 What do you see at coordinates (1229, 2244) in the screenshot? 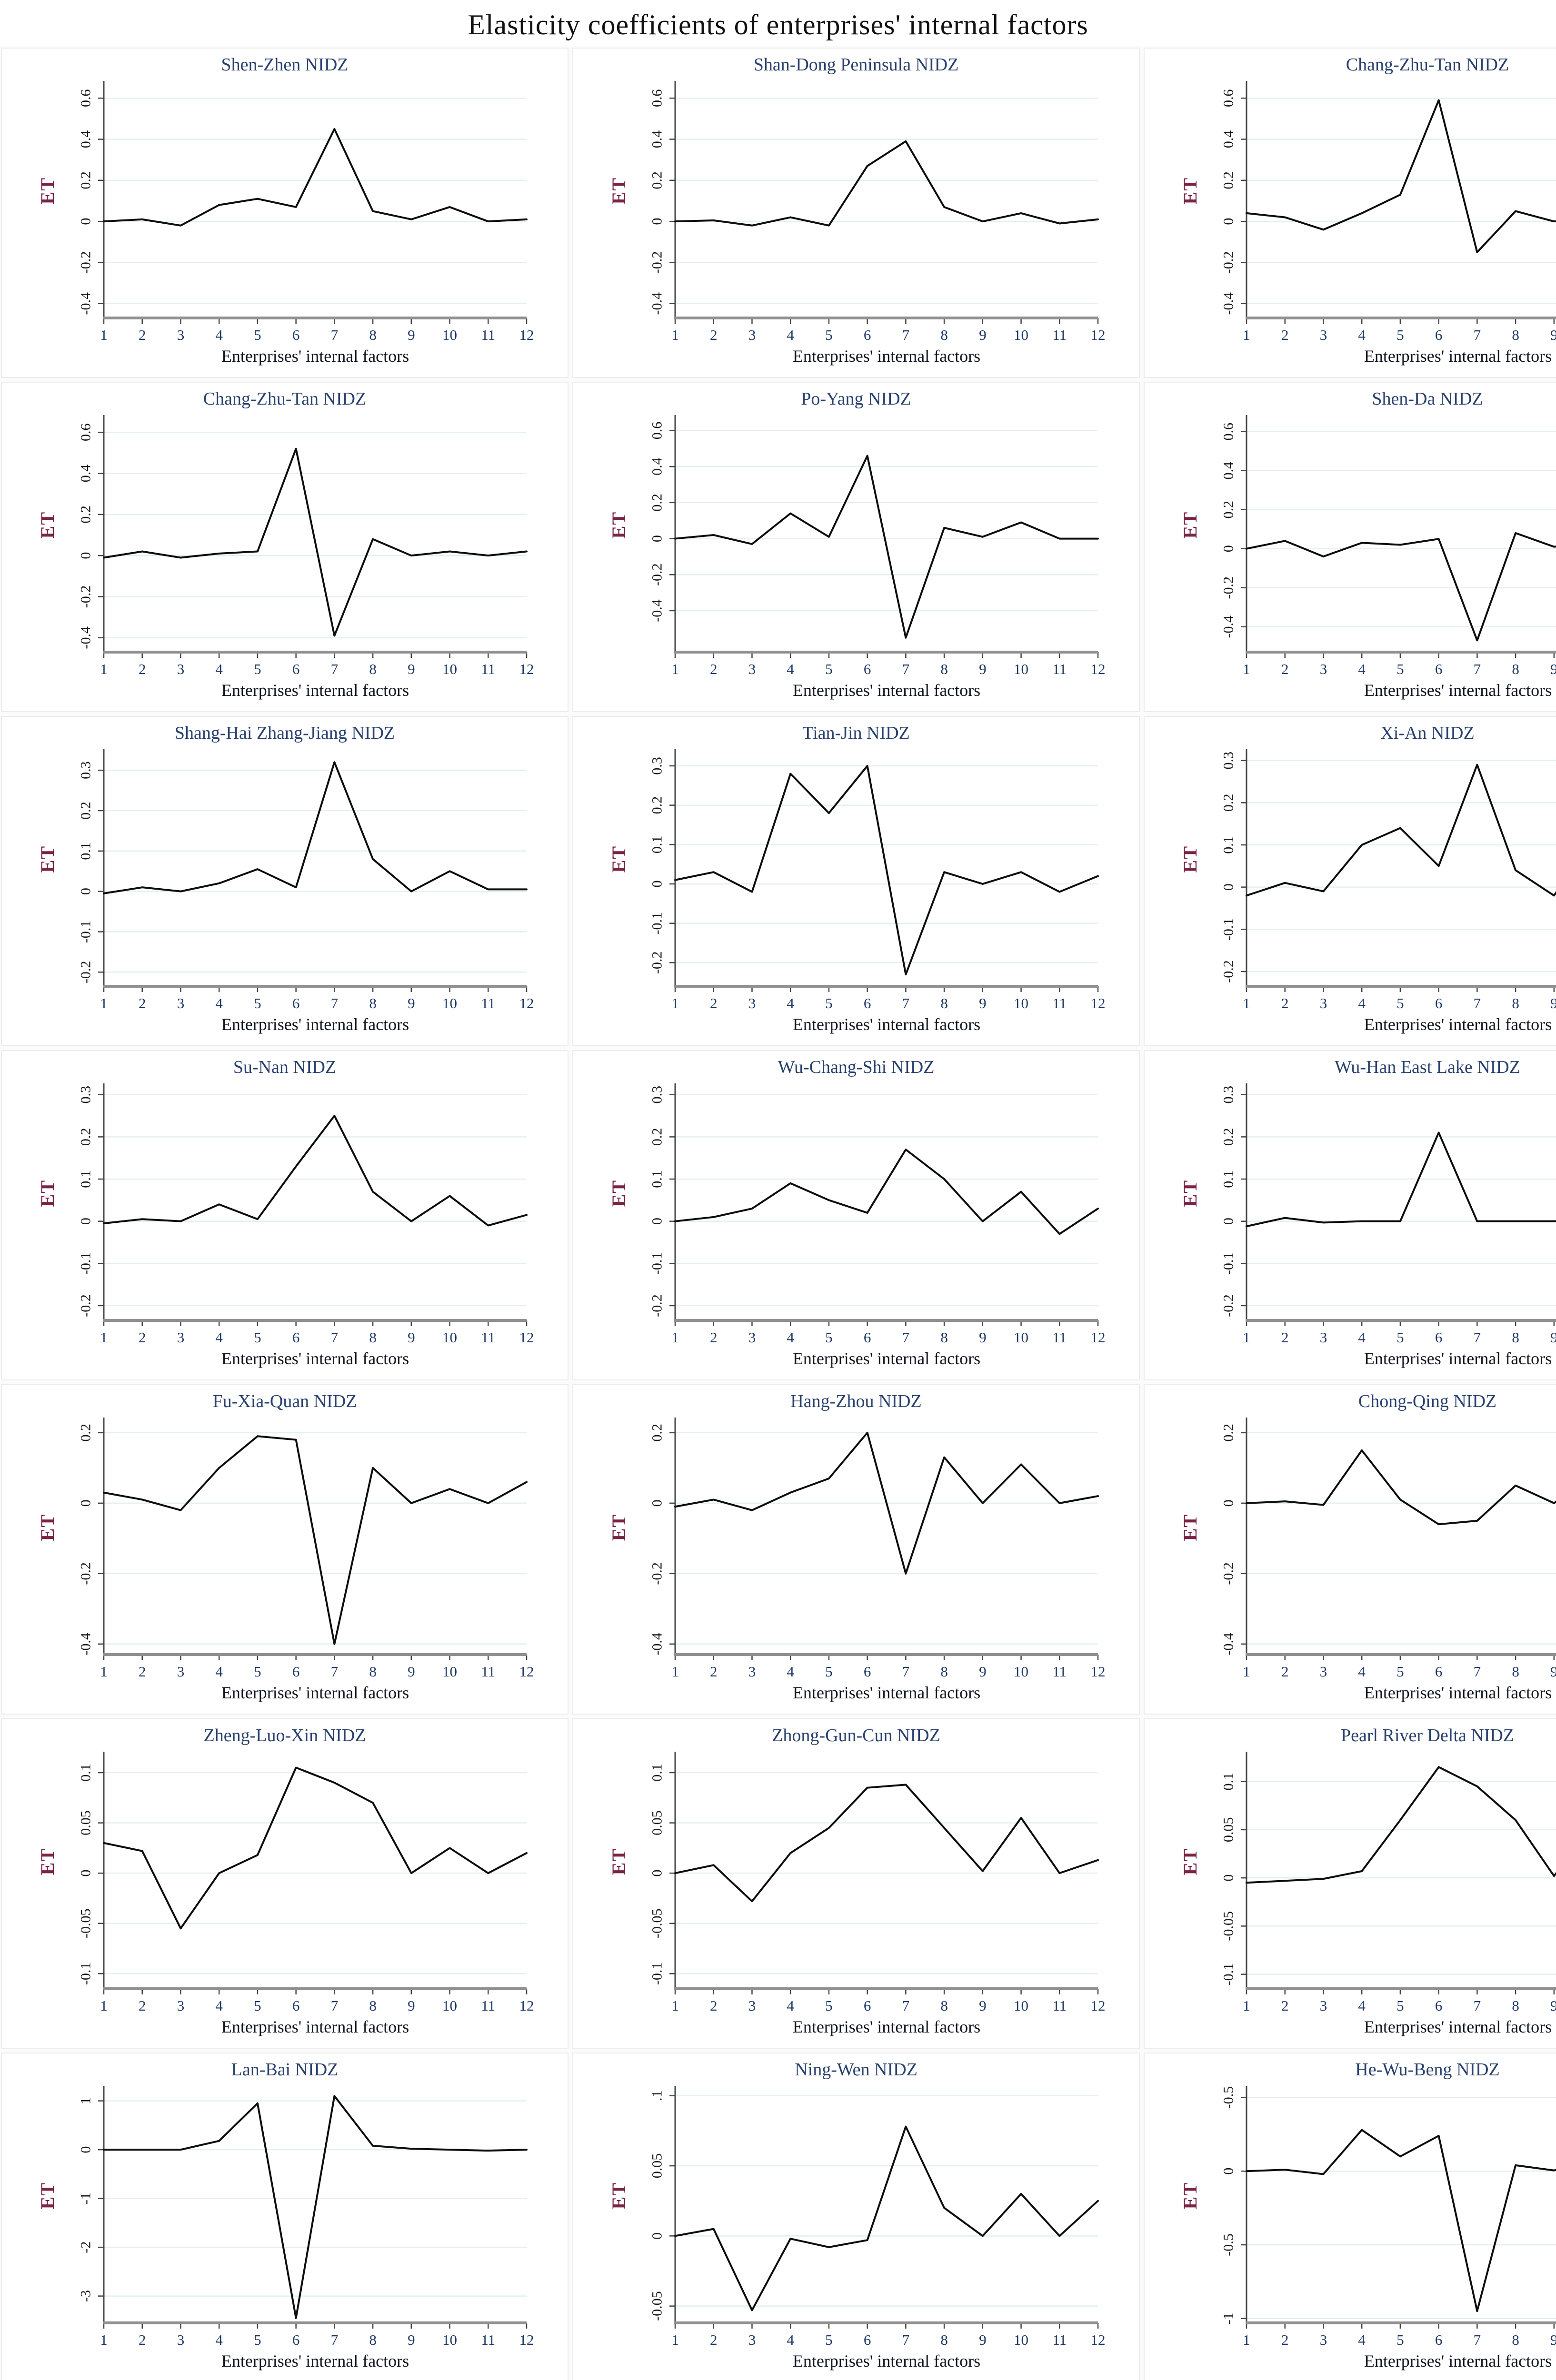
I see `svg-text: -0.5` at bounding box center [1229, 2244].